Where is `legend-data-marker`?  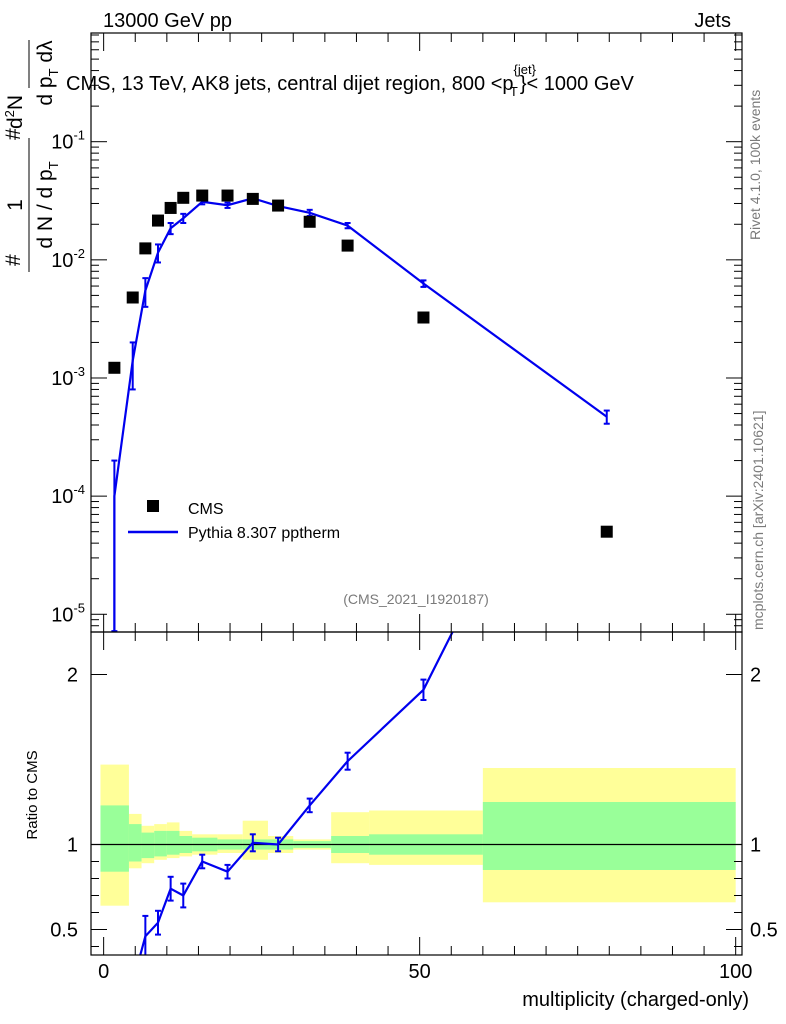
legend-data-marker is located at coordinates (153, 506).